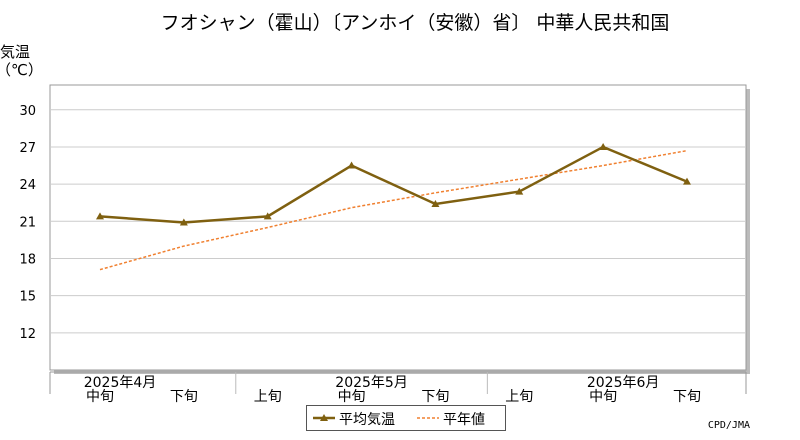 The height and width of the screenshot is (440, 800). I want to click on month-label: 2025年4月, so click(120, 383).